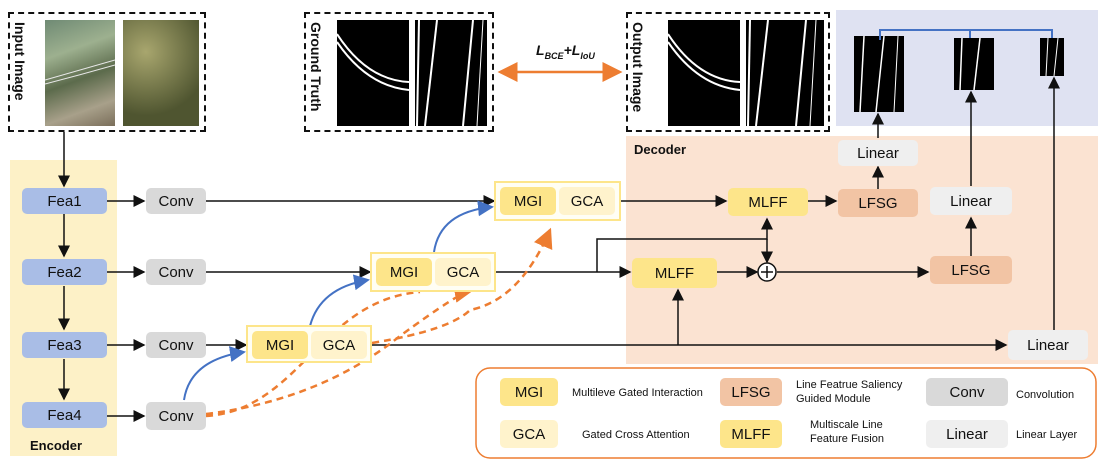 Image resolution: width=1102 pixels, height=467 pixels. Describe the element at coordinates (660, 149) in the screenshot. I see `decoder-label: Decoder` at that location.